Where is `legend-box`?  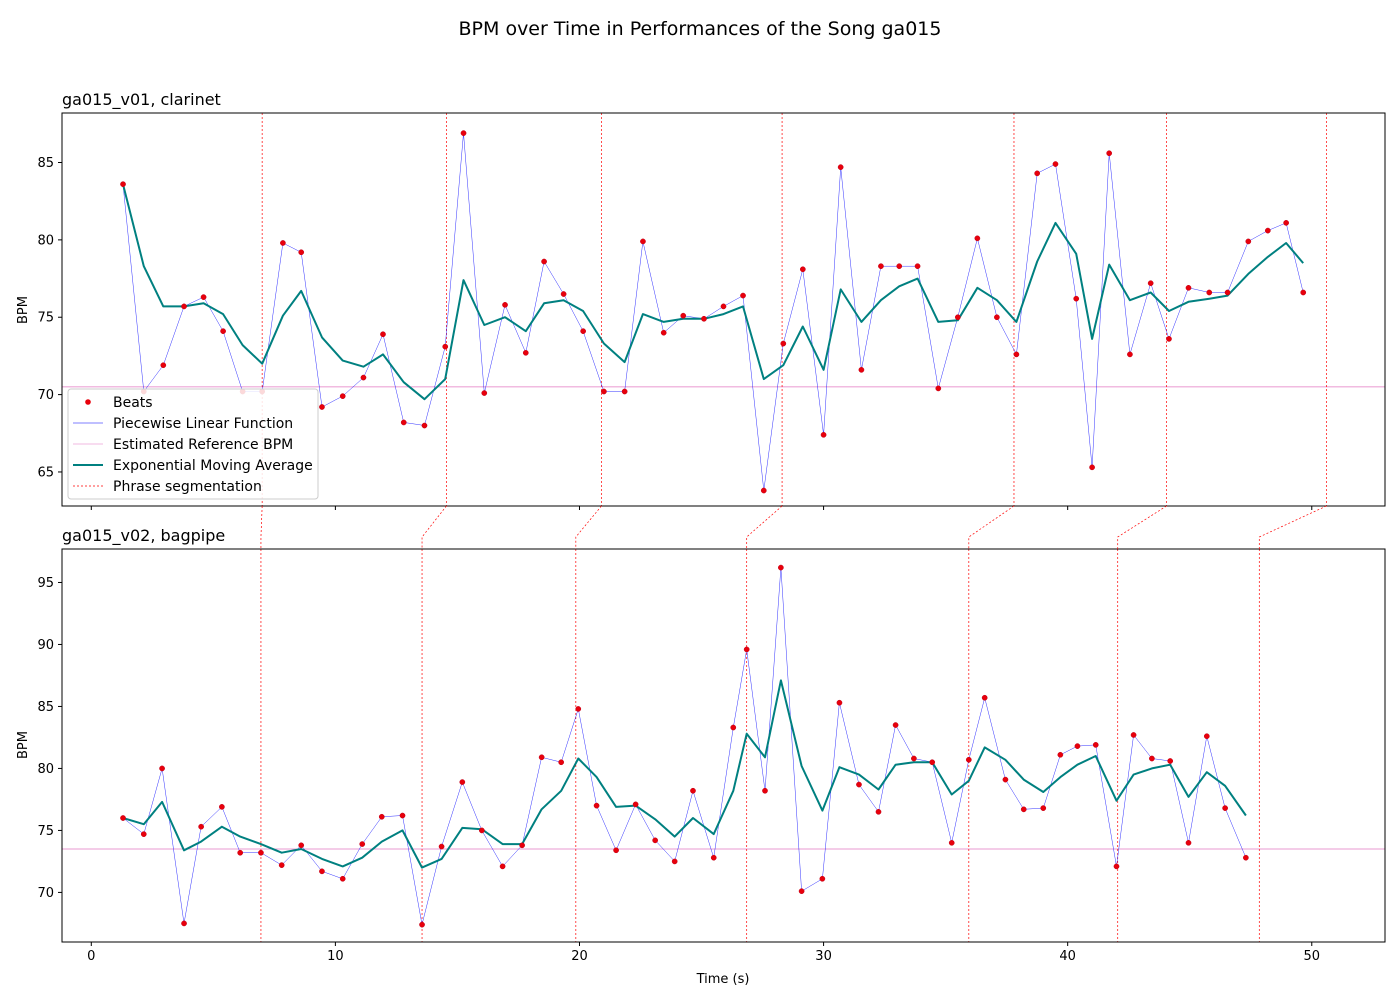
legend-box is located at coordinates (193, 444).